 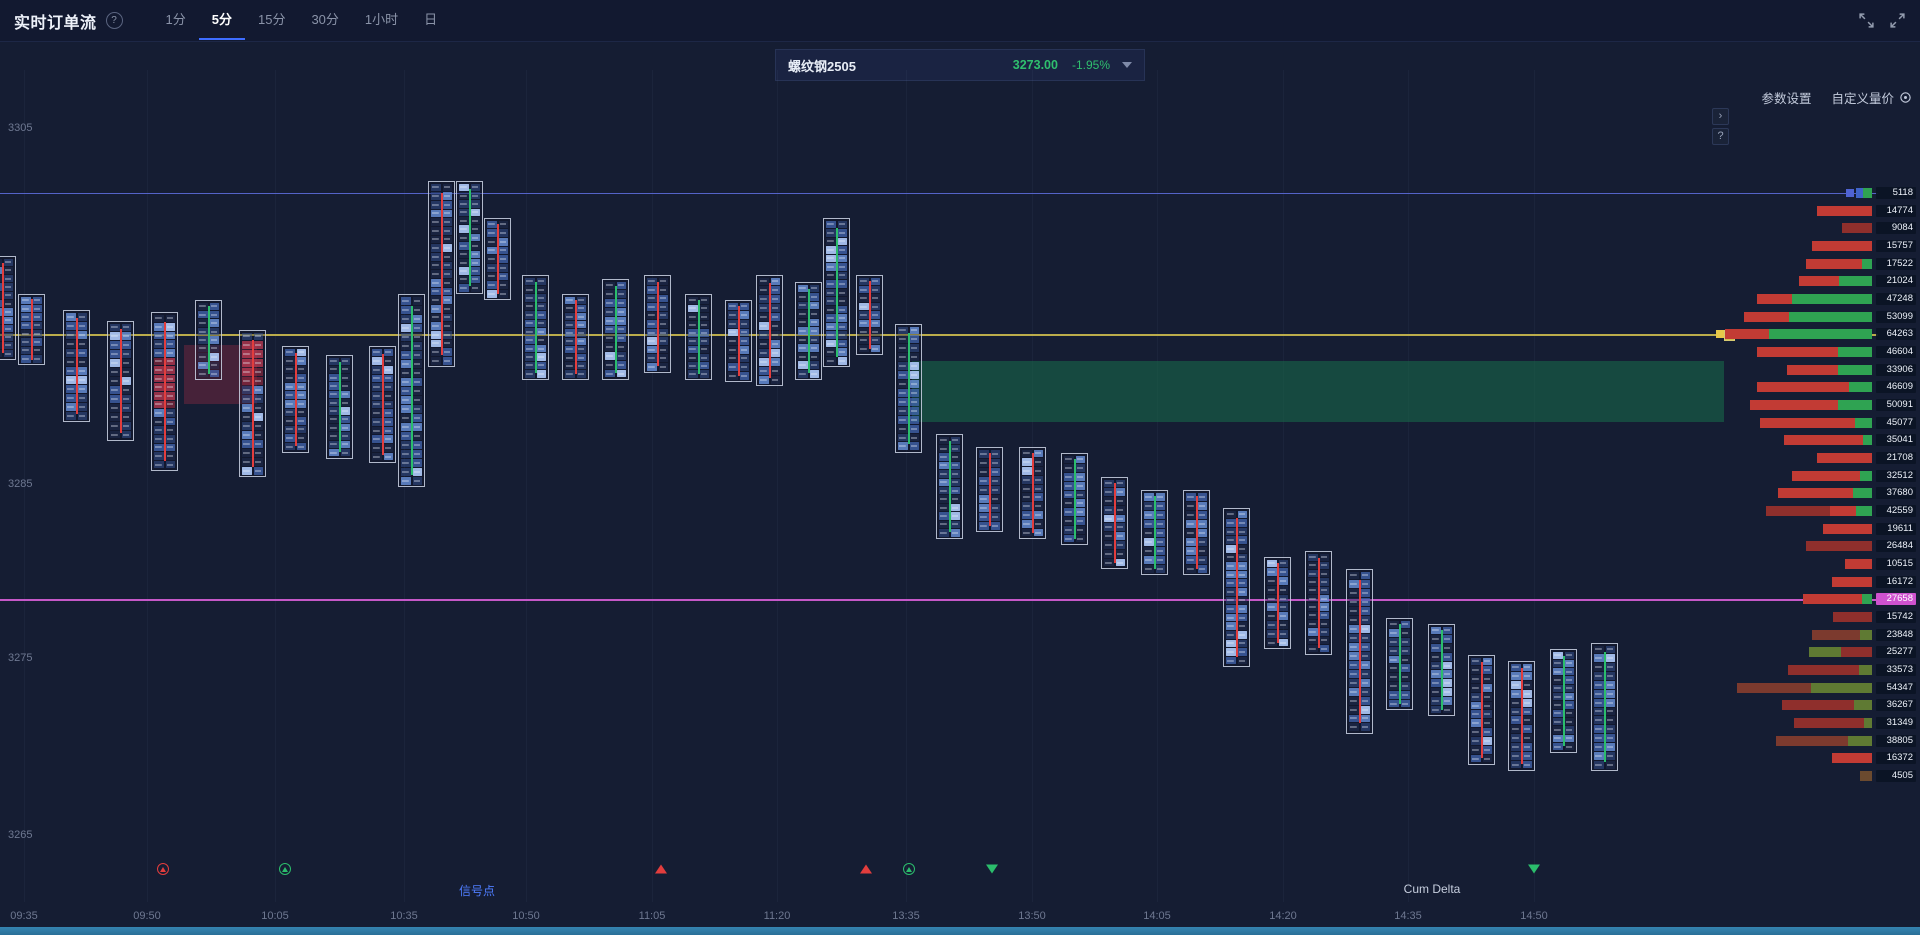 I want to click on tab-5min: 5分, so click(x=221, y=20).